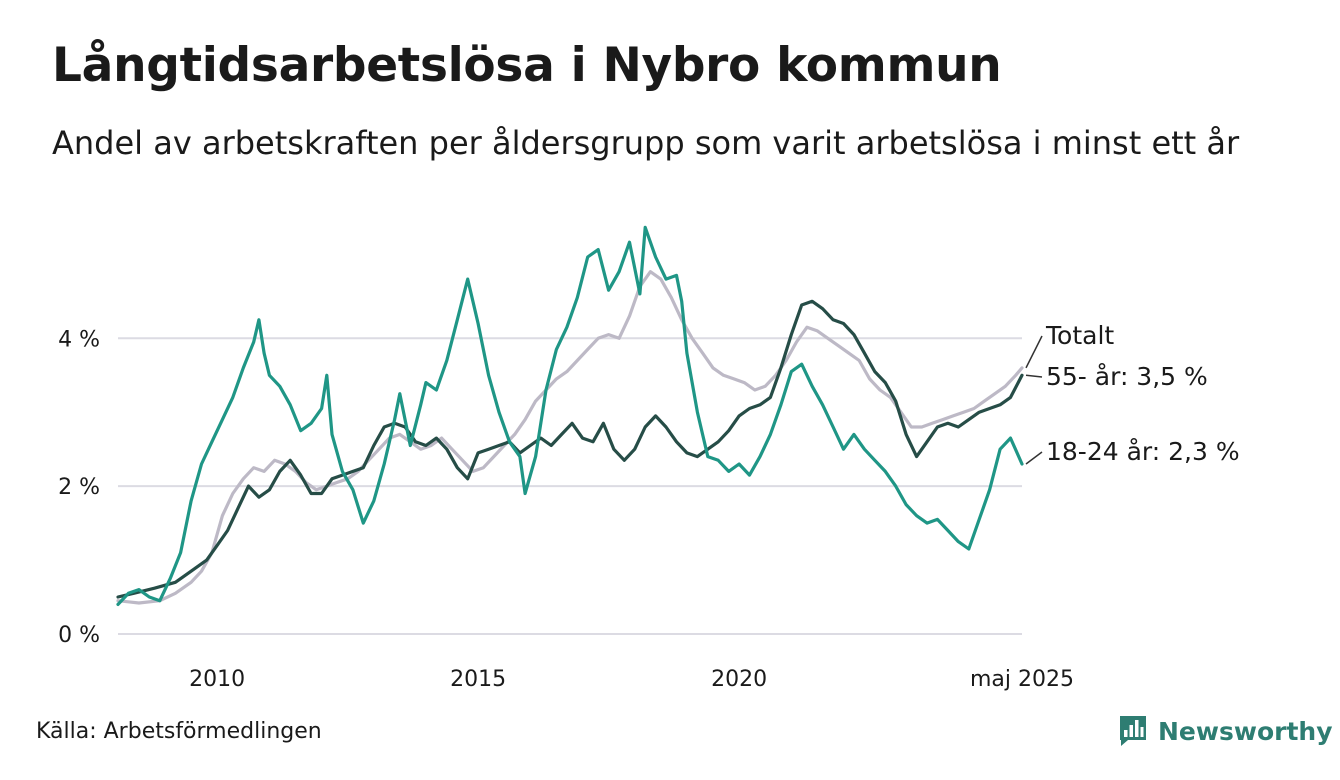  I want to click on x-tick-label: 2020, so click(739, 679).